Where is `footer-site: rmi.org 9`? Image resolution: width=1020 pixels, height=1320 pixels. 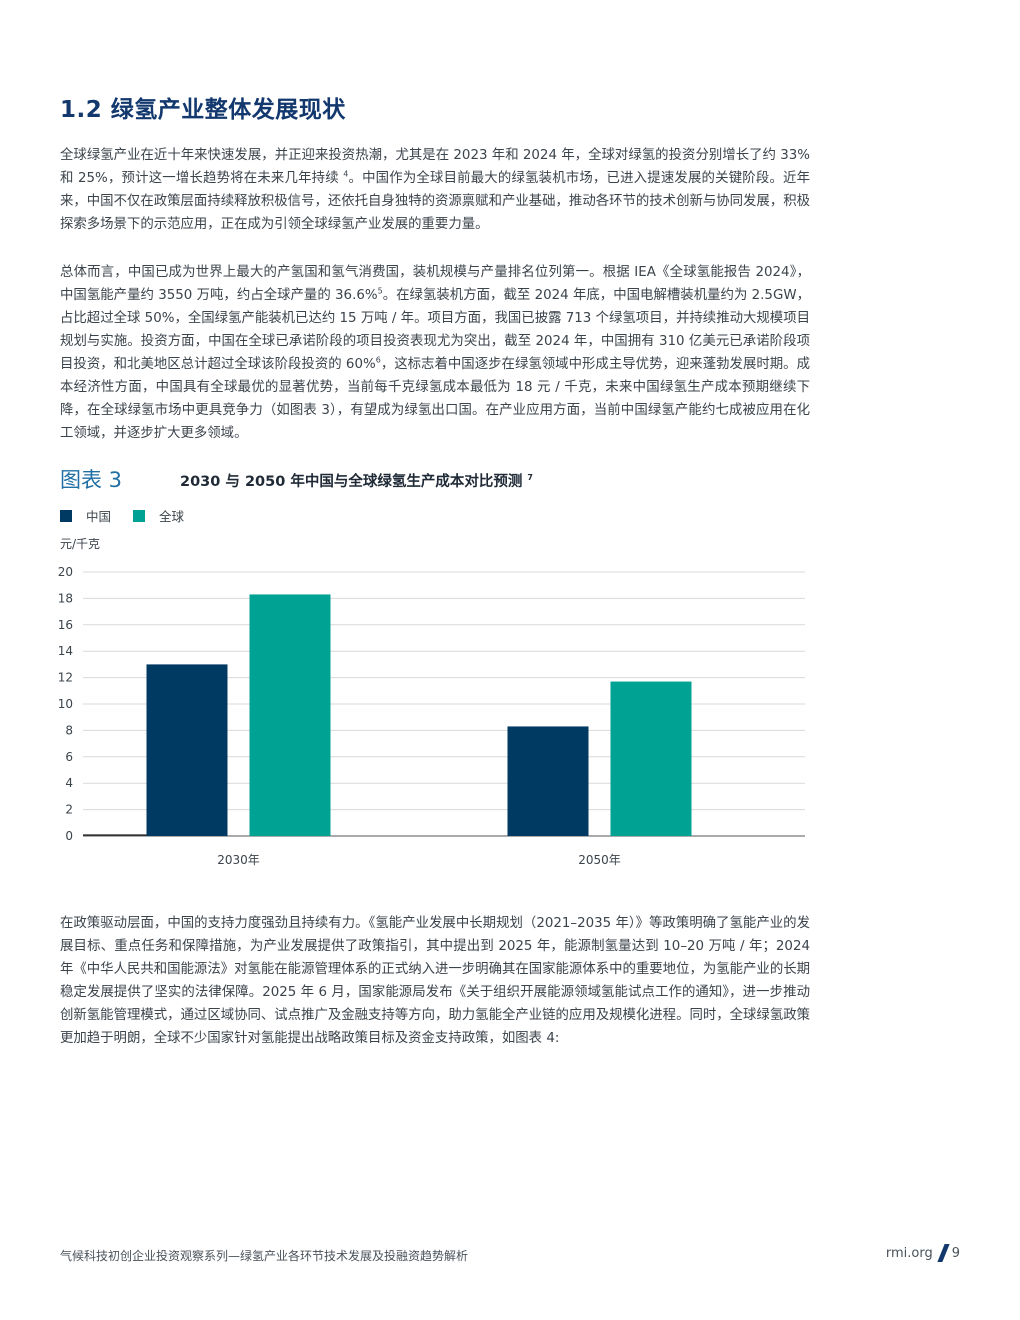 footer-site: rmi.org 9 is located at coordinates (923, 1253).